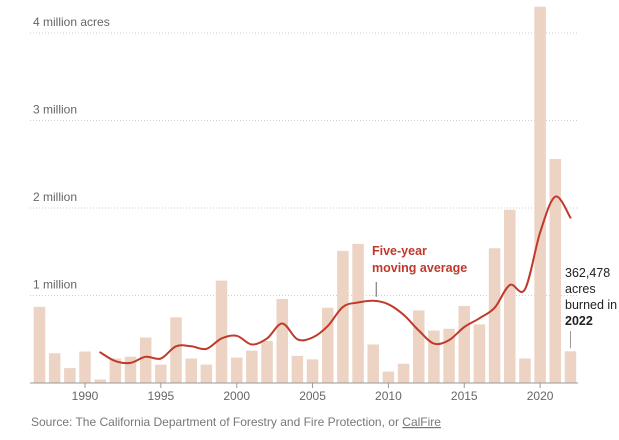 The height and width of the screenshot is (440, 619). I want to click on moving-average-label: Five-year moving average, so click(419, 259).